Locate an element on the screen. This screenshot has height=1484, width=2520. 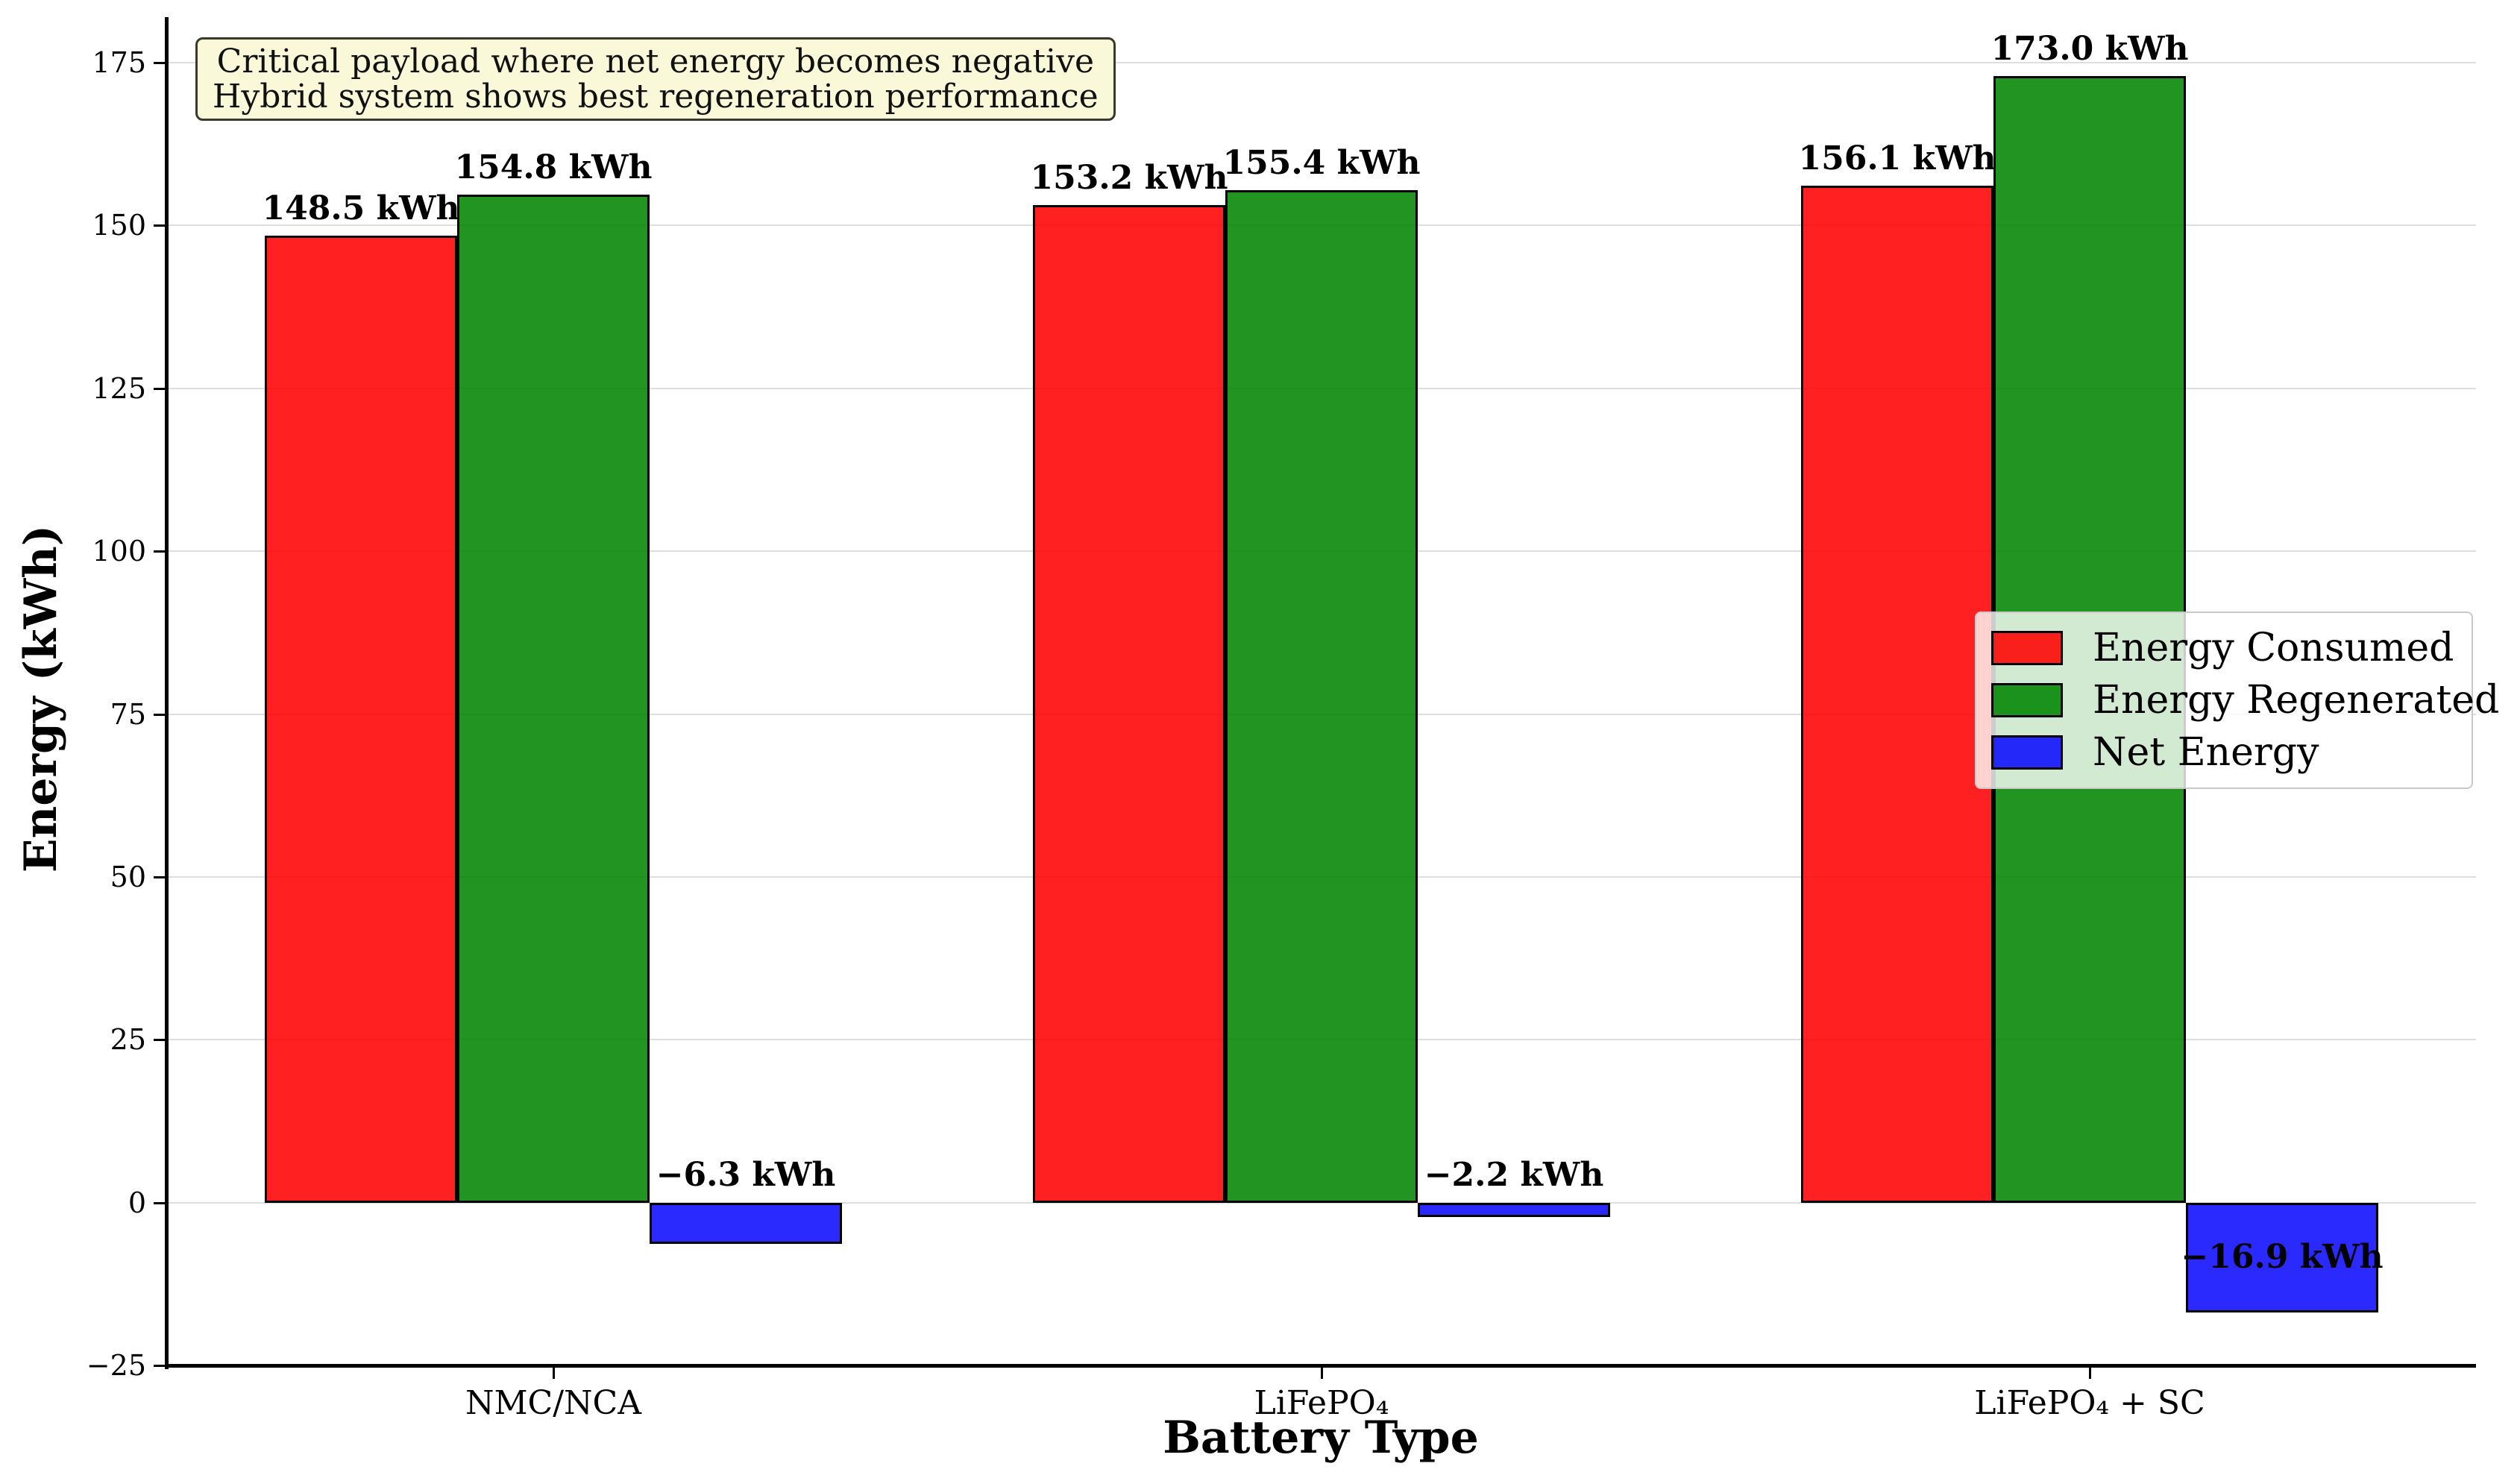
legend-swatch-net-energy is located at coordinates (2027, 753).